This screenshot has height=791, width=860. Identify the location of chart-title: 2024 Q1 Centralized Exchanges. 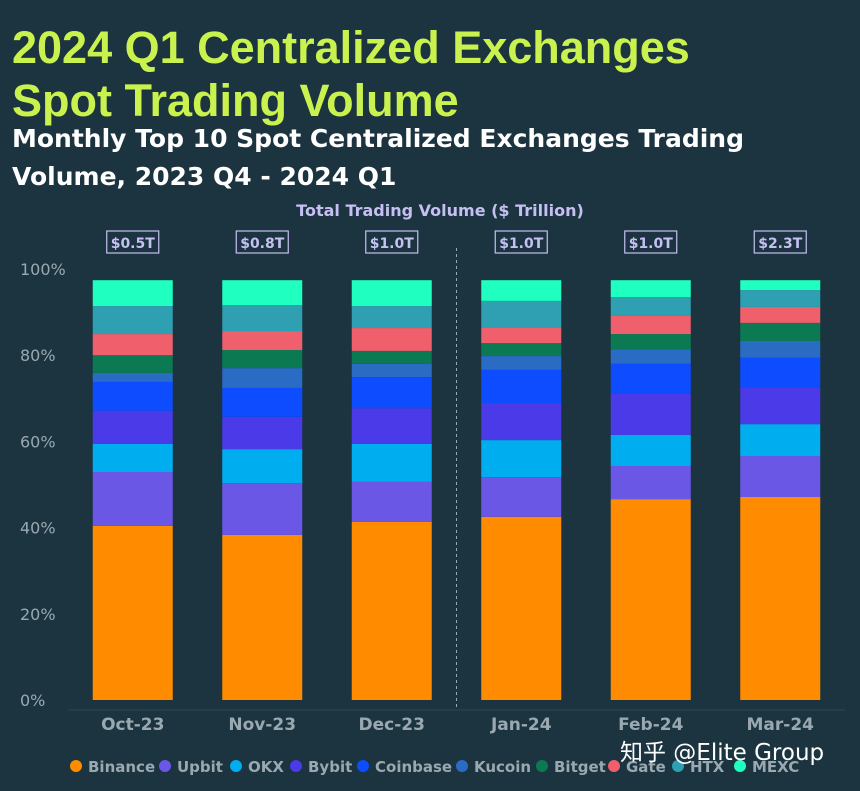
(351, 47).